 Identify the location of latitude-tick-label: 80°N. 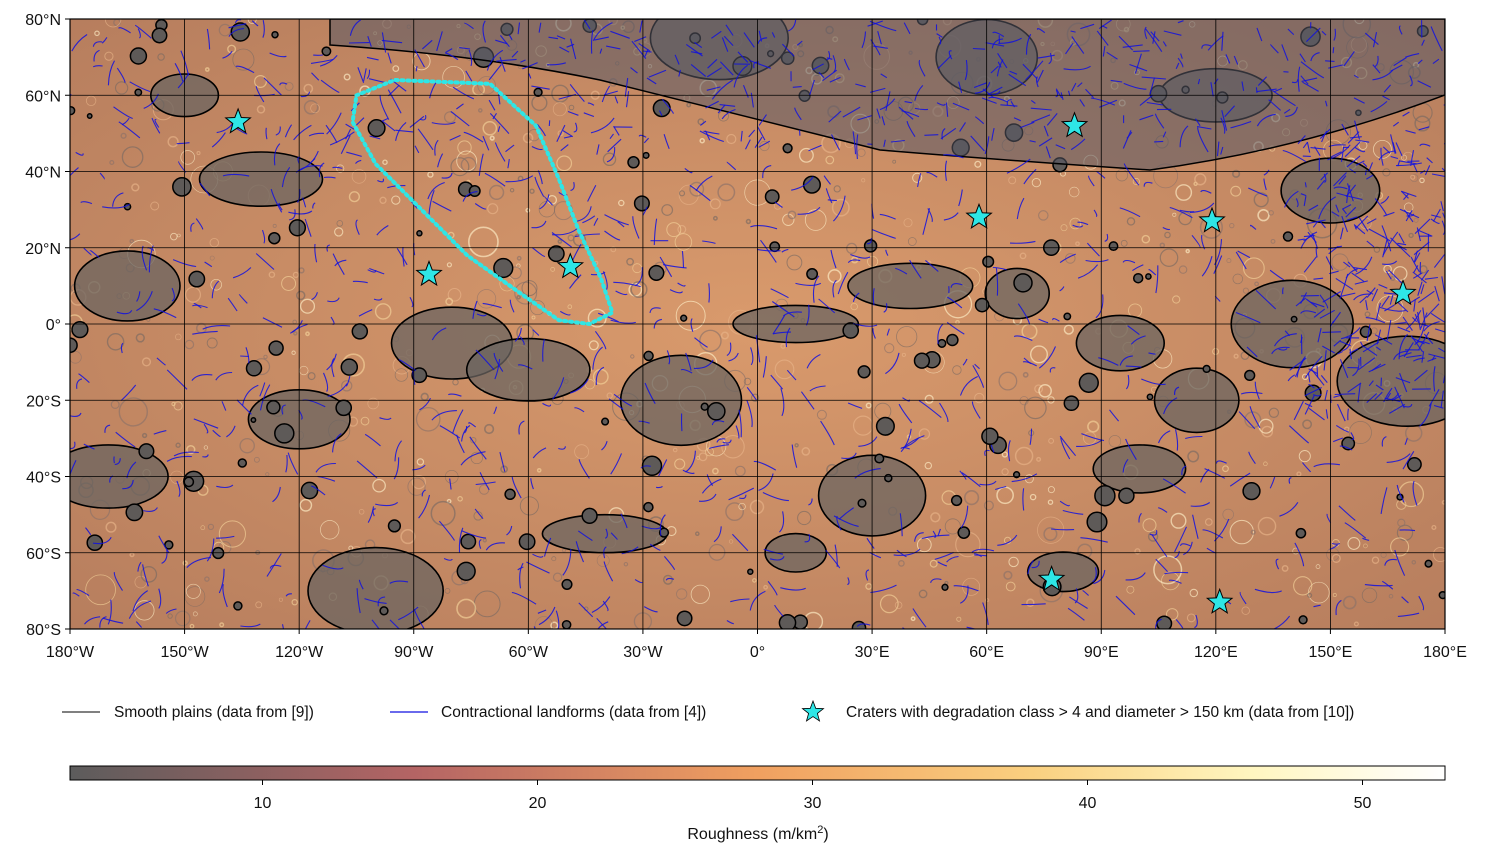
(43, 20).